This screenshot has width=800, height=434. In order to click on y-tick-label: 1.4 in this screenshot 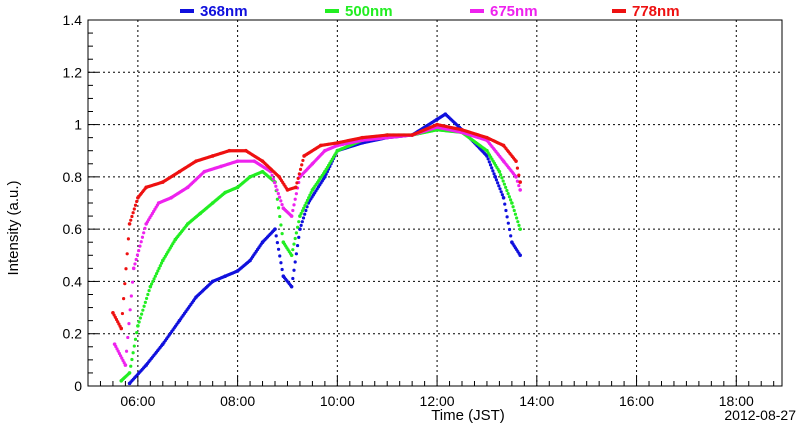, I will do `click(73, 20)`.